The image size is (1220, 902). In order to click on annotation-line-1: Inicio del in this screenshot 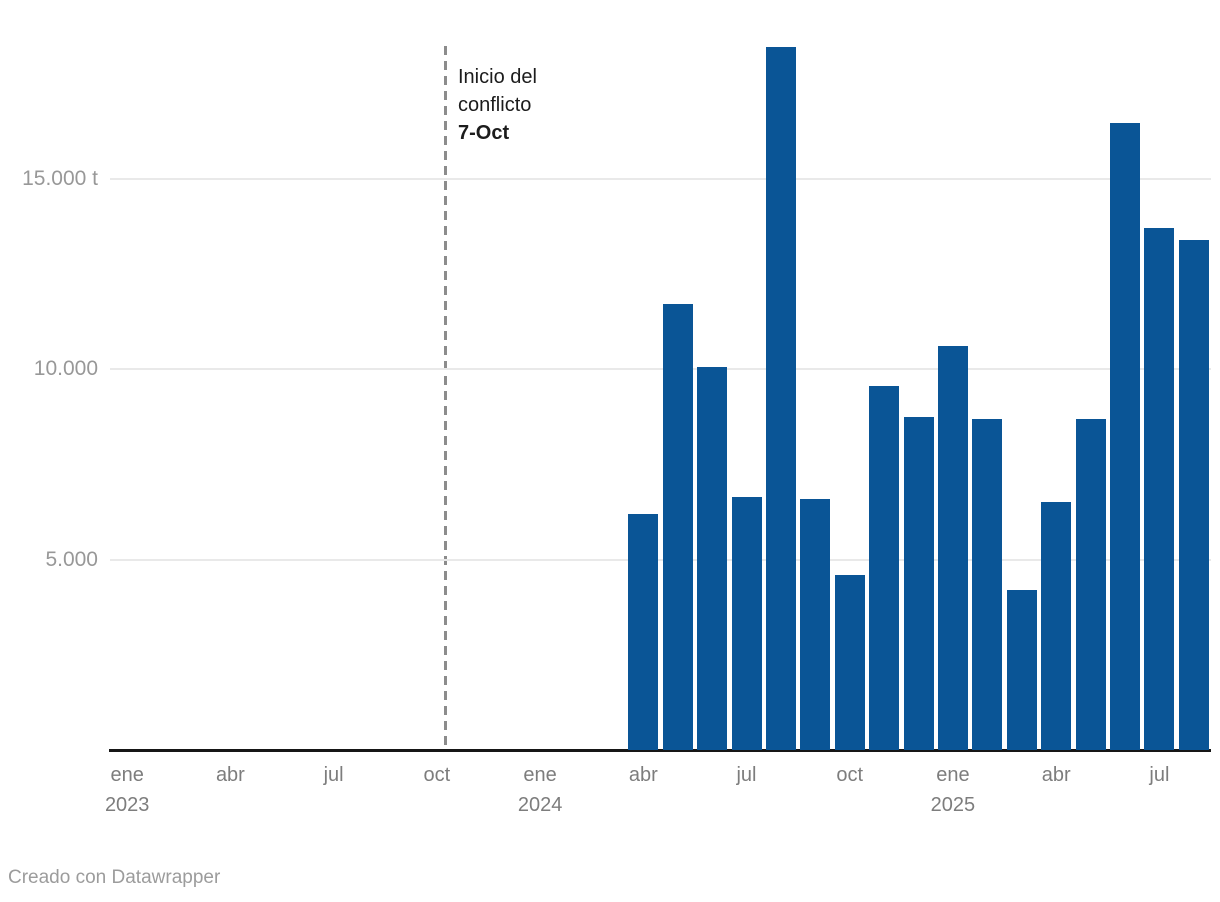, I will do `click(497, 77)`.